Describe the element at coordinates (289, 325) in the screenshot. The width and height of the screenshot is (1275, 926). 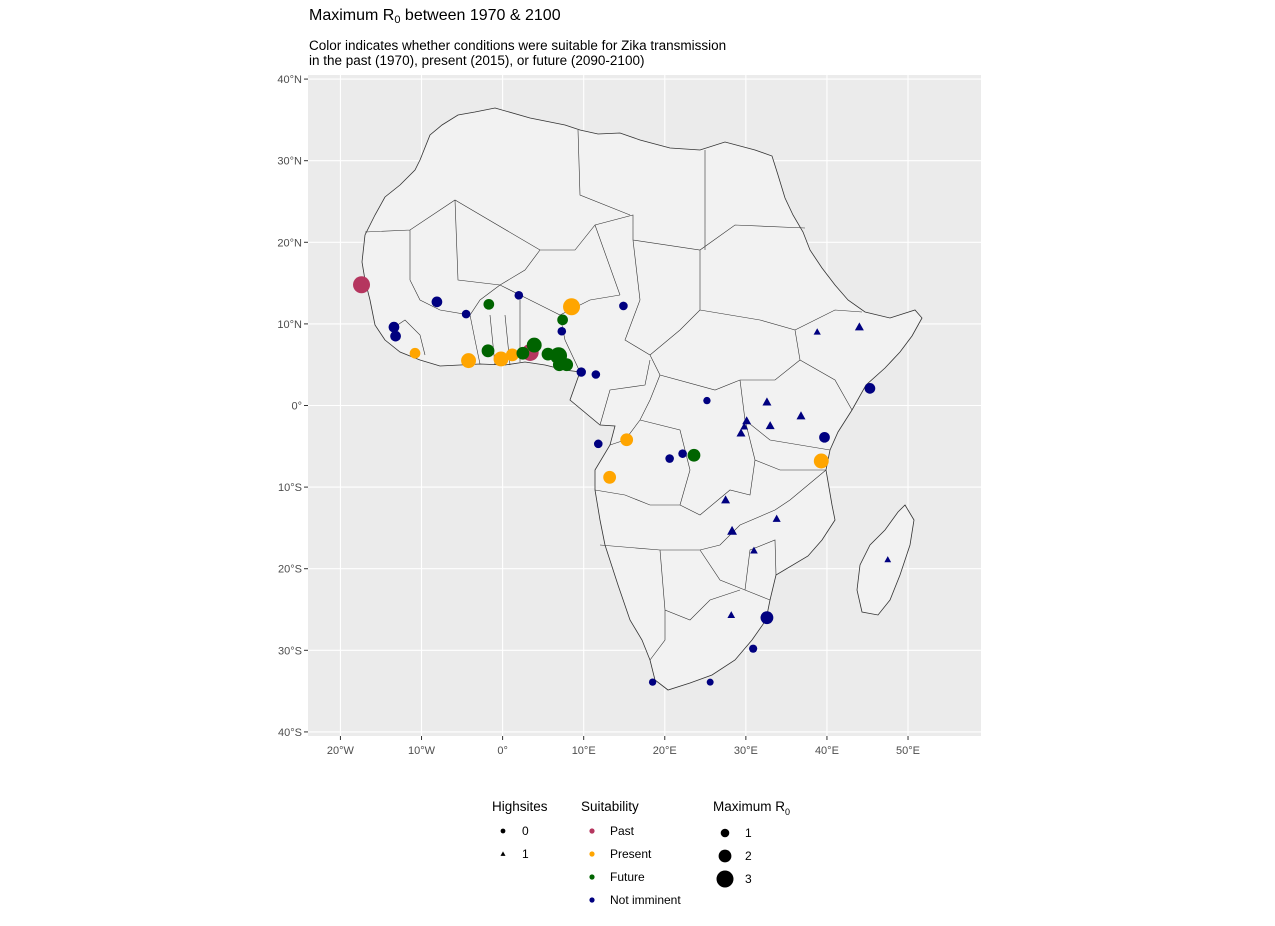
I see `y-tick-label: 10°N` at that location.